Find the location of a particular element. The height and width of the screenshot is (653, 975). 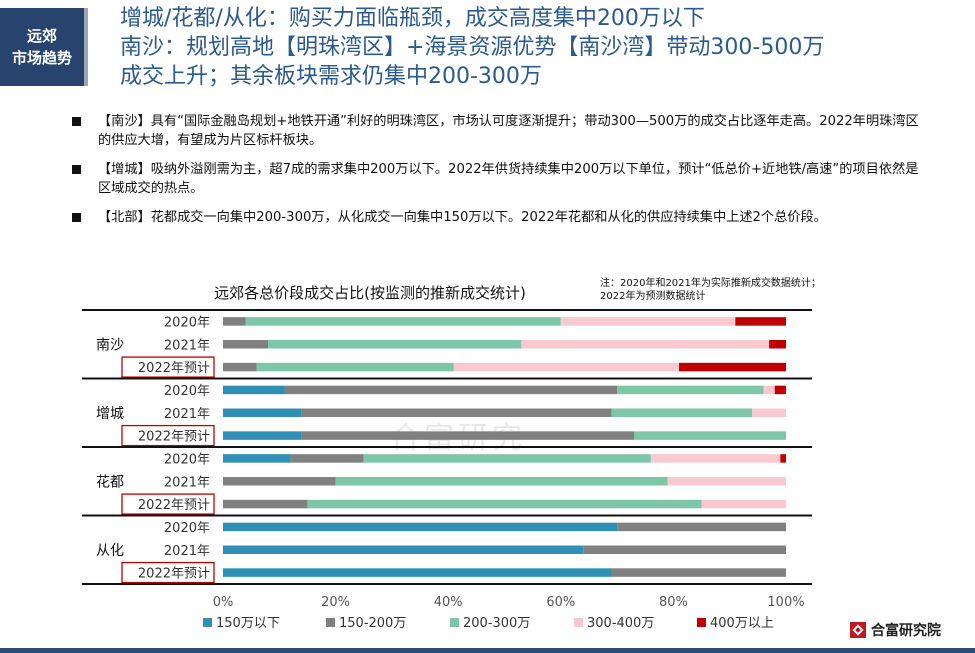

group-label: 花都 is located at coordinates (110, 482).